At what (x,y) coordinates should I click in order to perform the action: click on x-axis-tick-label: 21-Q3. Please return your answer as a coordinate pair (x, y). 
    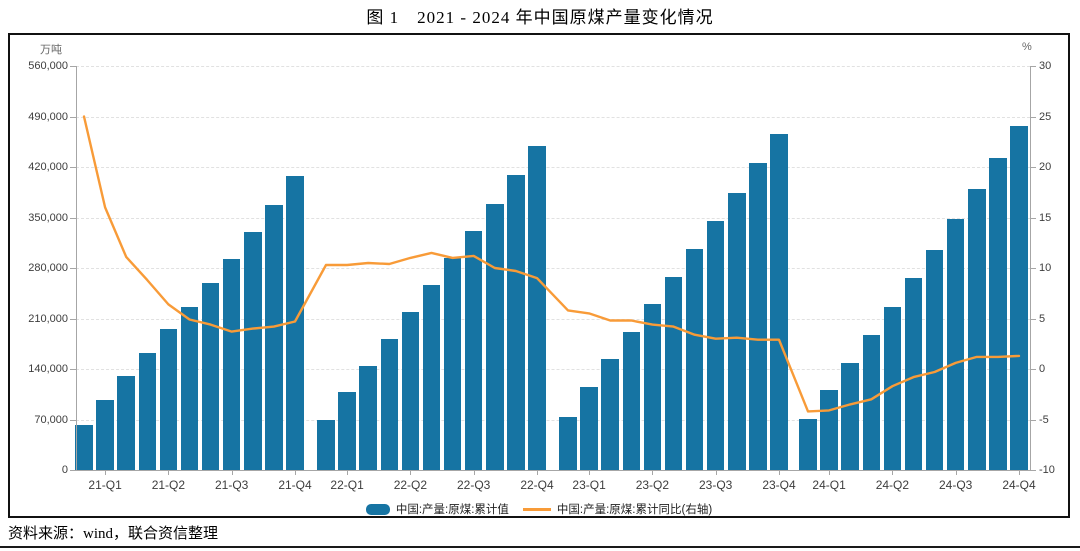
    Looking at the image, I should click on (232, 485).